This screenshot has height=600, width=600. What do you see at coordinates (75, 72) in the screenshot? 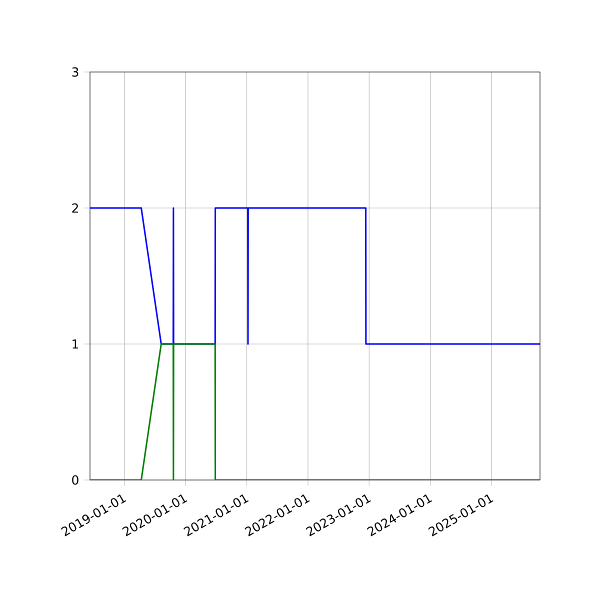
I see `y-tick-label: 3` at bounding box center [75, 72].